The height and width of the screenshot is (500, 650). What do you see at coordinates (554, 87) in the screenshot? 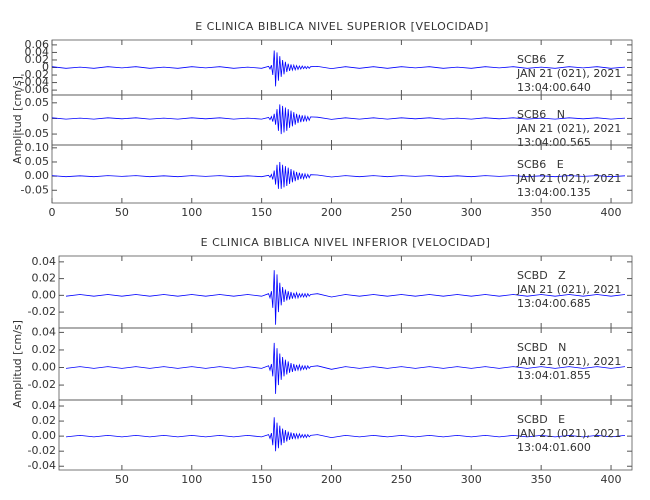
I see `trace-annotation: 13:04:00.640` at bounding box center [554, 87].